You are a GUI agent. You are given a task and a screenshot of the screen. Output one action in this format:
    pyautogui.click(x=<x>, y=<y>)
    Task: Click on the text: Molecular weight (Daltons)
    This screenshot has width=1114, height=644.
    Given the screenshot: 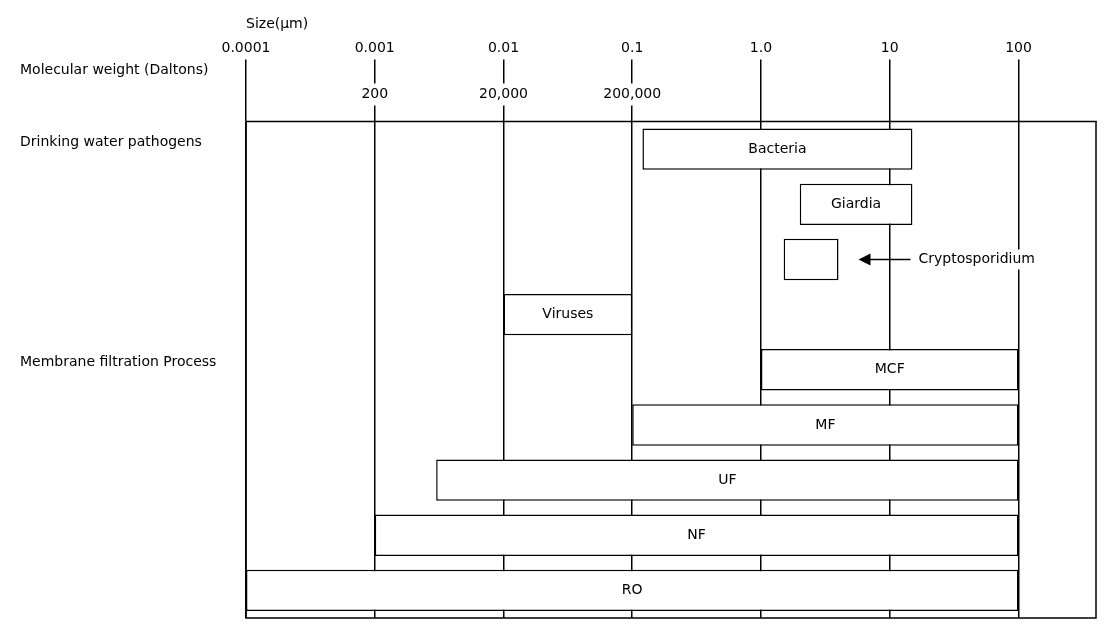 What is the action you would take?
    pyautogui.click(x=114, y=69)
    